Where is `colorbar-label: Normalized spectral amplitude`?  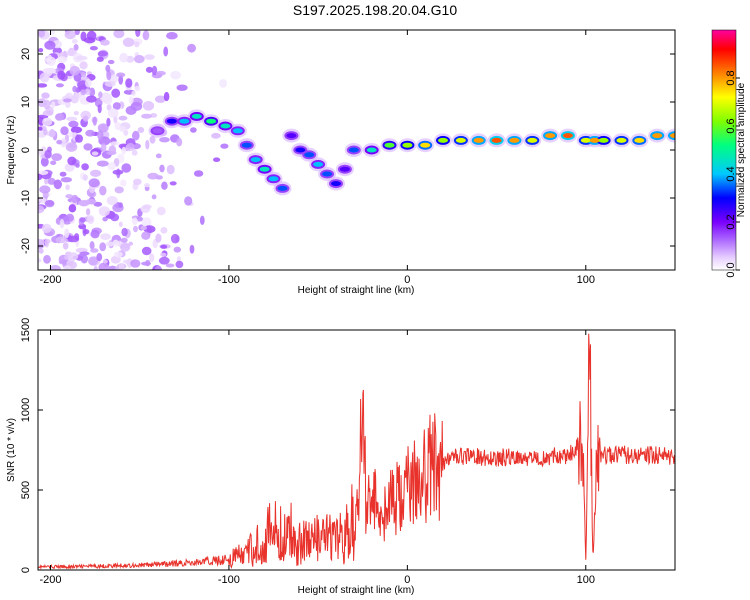
colorbar-label: Normalized spectral amplitude is located at coordinates (741, 149).